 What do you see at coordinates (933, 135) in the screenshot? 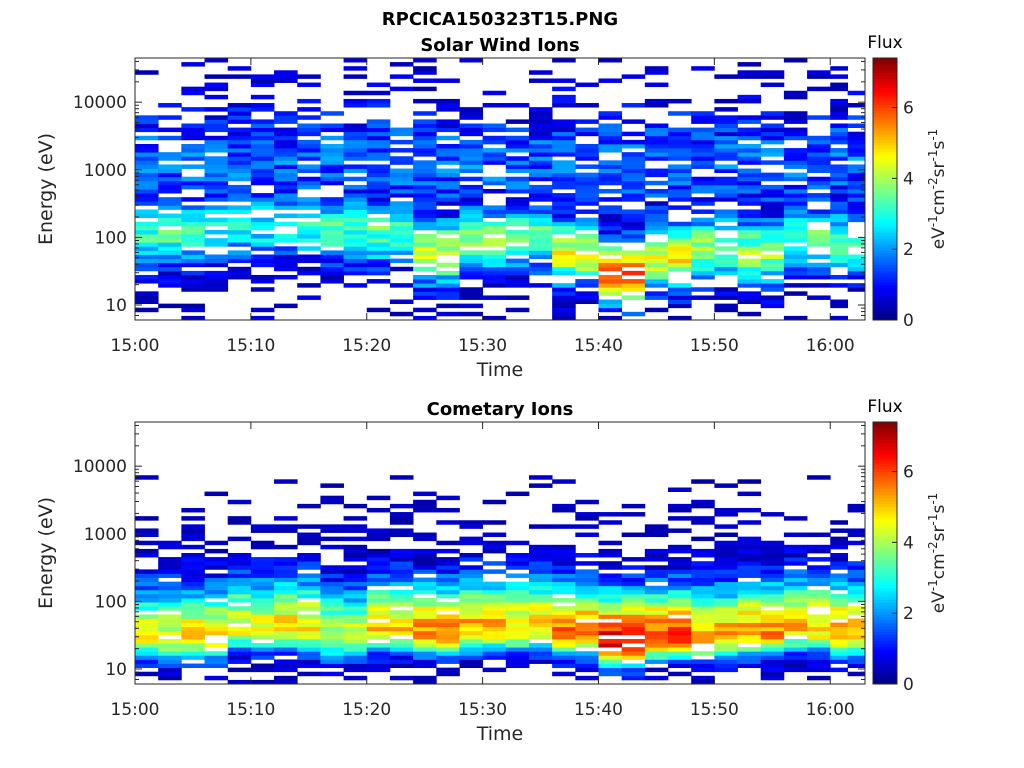
I see `unit-exponent: -1` at bounding box center [933, 135].